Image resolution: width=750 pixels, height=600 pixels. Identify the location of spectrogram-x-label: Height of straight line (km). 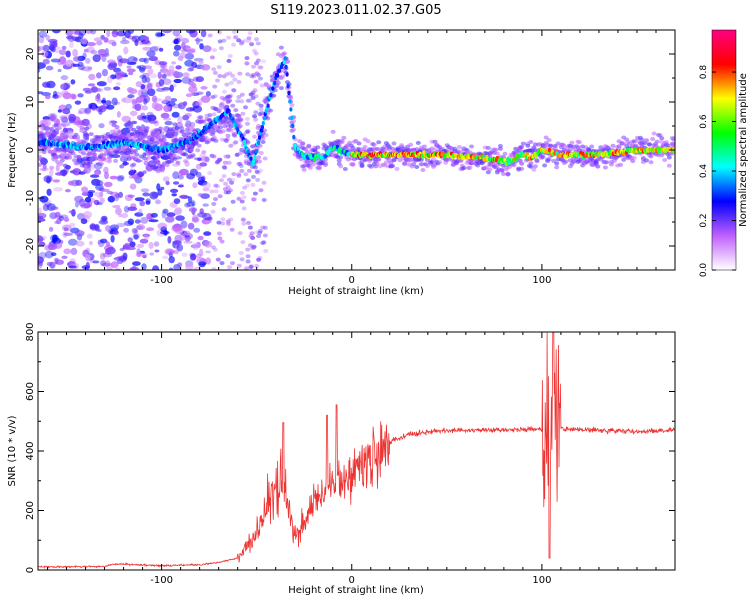
(356, 291).